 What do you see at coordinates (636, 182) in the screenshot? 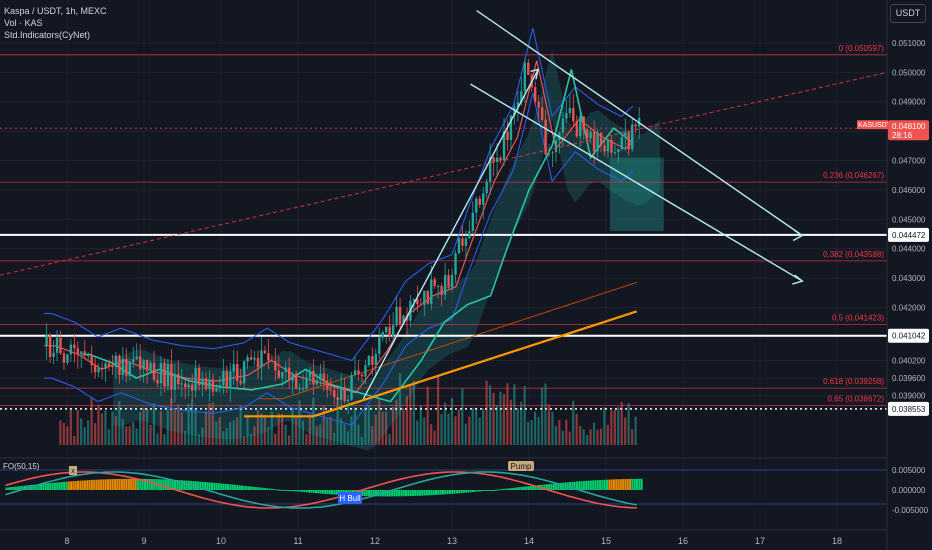
I see `downtrend-line-lower` at bounding box center [636, 182].